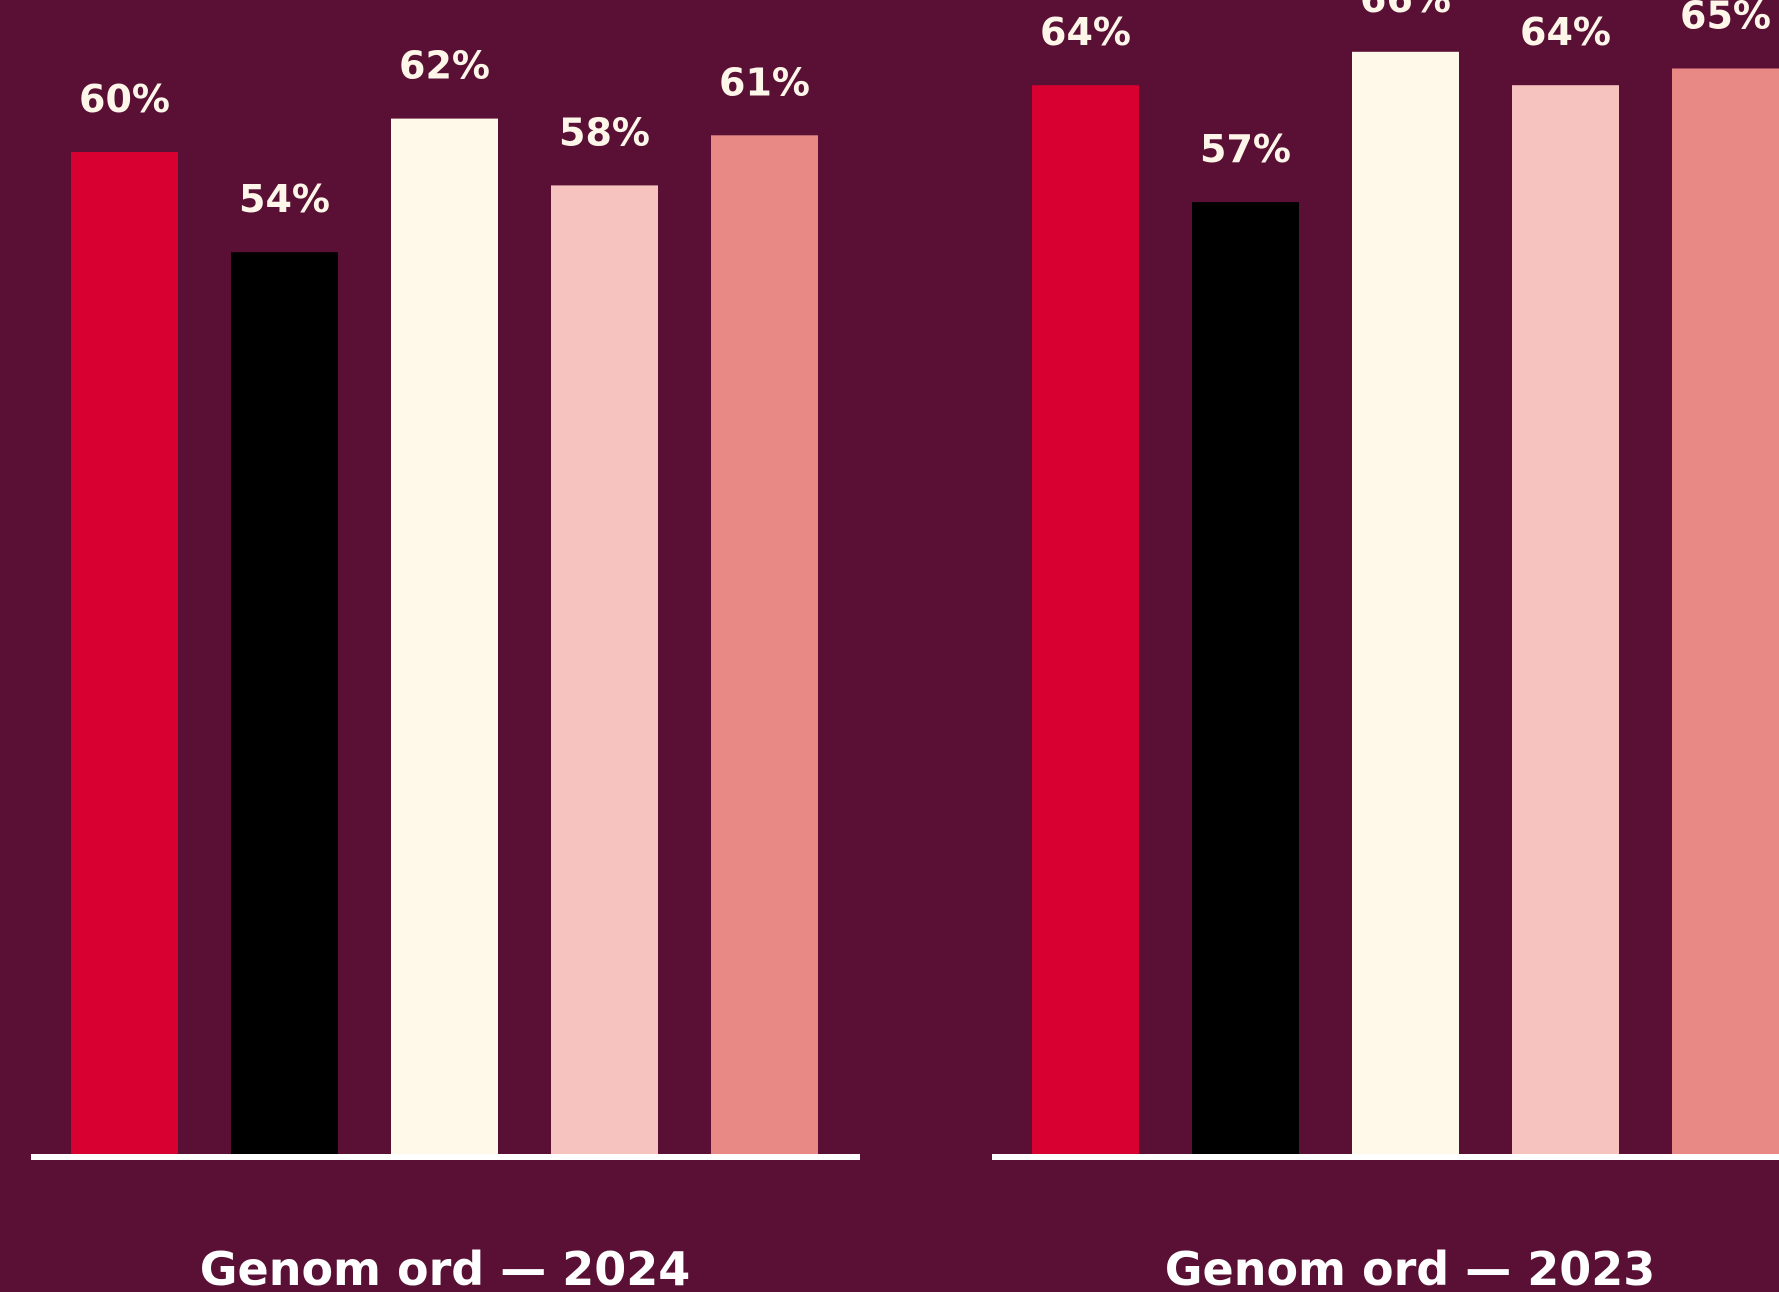 Image resolution: width=1779 pixels, height=1292 pixels. Describe the element at coordinates (445, 1267) in the screenshot. I see `chart-title: Genom ord — 2024` at that location.